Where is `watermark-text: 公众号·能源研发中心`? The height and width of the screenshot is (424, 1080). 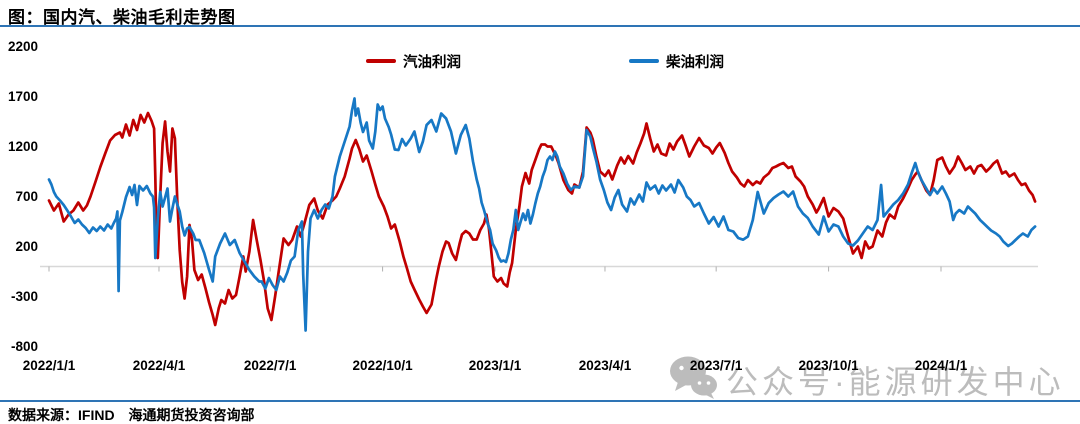
watermark-text: 公众号·能源研发中心 is located at coordinates (895, 381).